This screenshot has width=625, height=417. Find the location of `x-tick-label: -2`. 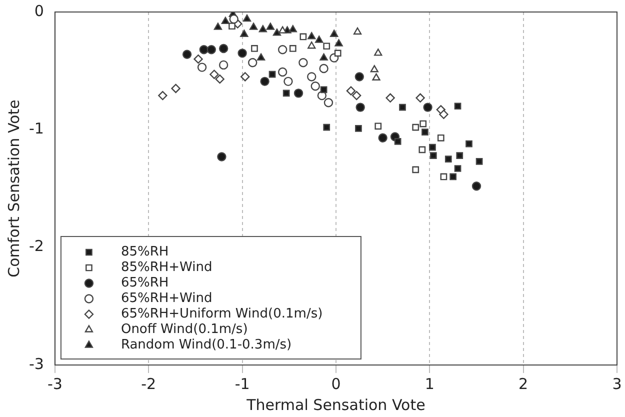

x-tick-label: -2 is located at coordinates (148, 383).